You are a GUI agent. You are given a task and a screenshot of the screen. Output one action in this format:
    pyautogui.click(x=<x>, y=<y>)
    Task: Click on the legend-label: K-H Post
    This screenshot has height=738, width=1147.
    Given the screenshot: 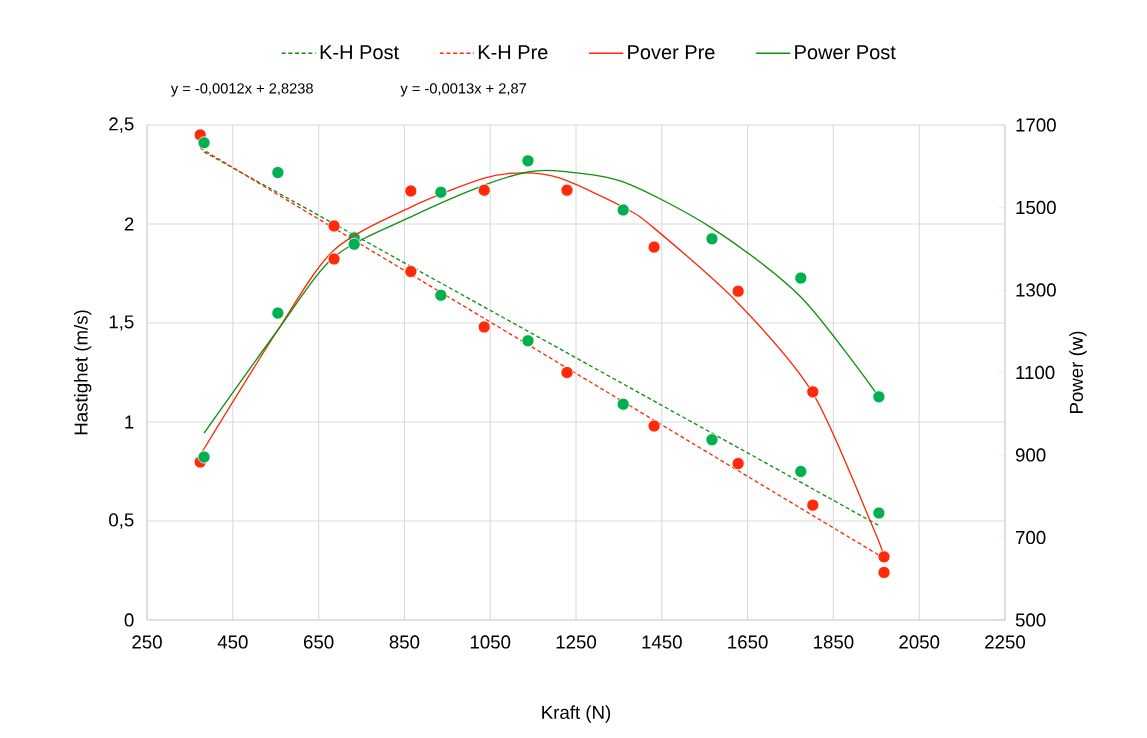 What is the action you would take?
    pyautogui.click(x=359, y=52)
    